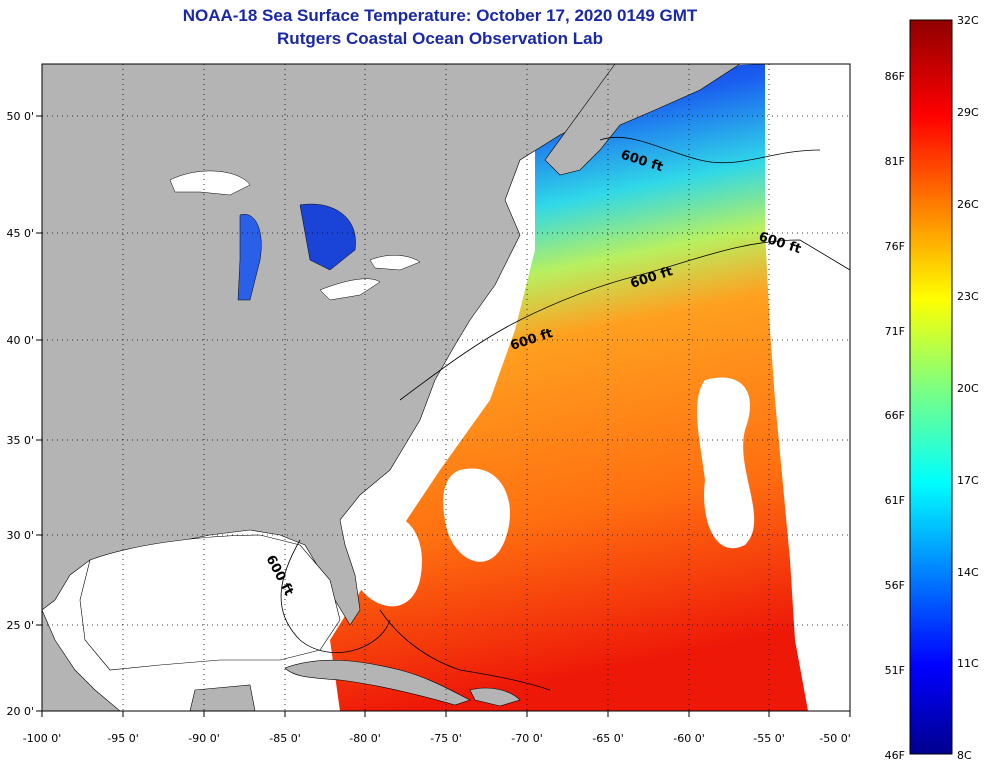  I want to click on colorbar, so click(931, 387).